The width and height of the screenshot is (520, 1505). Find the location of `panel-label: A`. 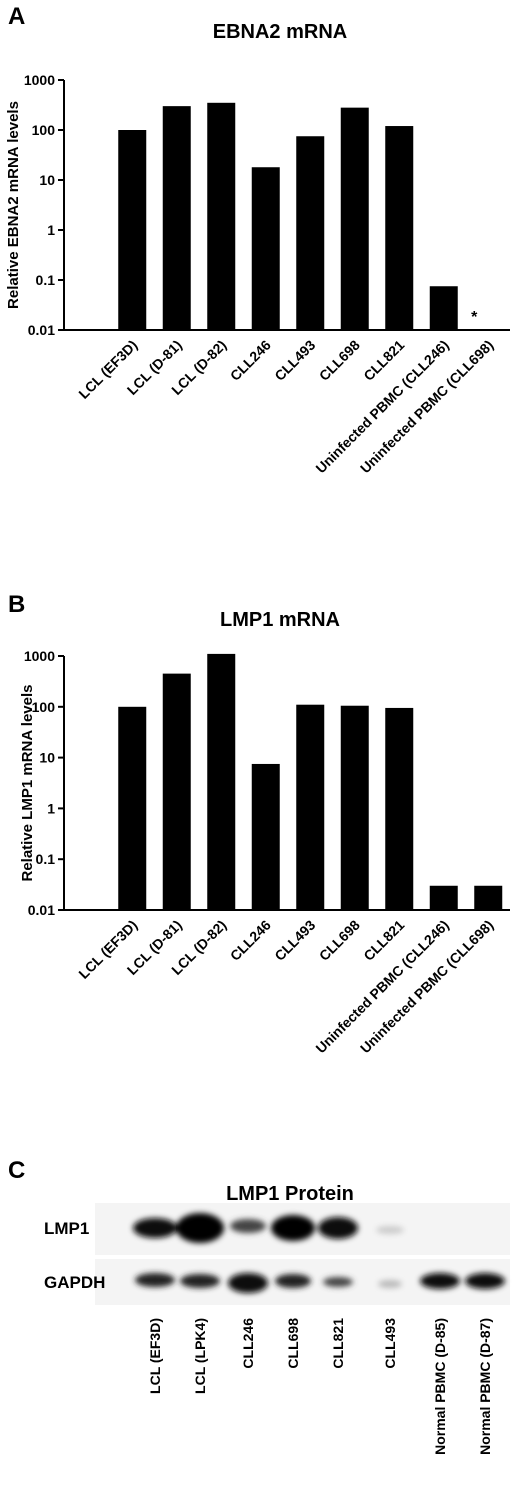

panel-label: A is located at coordinates (16, 16).